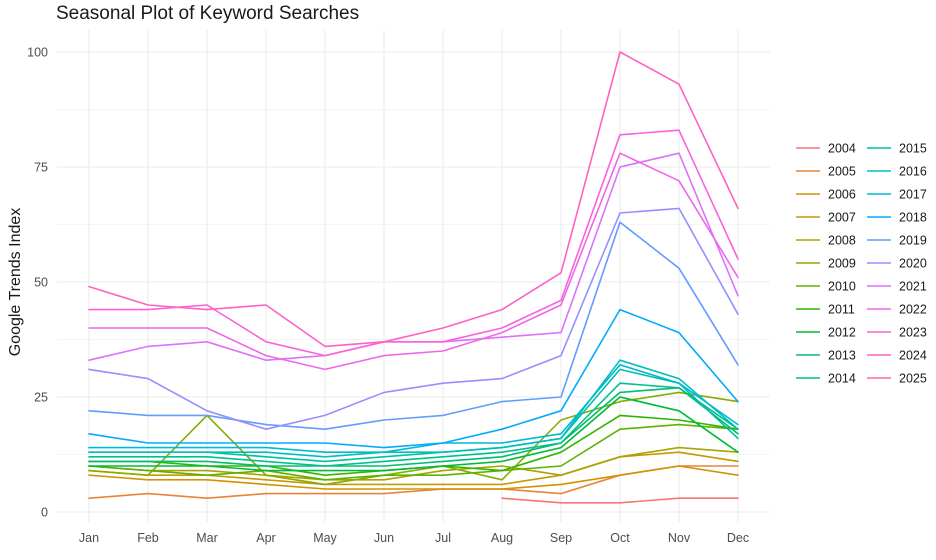 The height and width of the screenshot is (560, 936). What do you see at coordinates (897, 195) in the screenshot?
I see `legend-item-2017: 2017` at bounding box center [897, 195].